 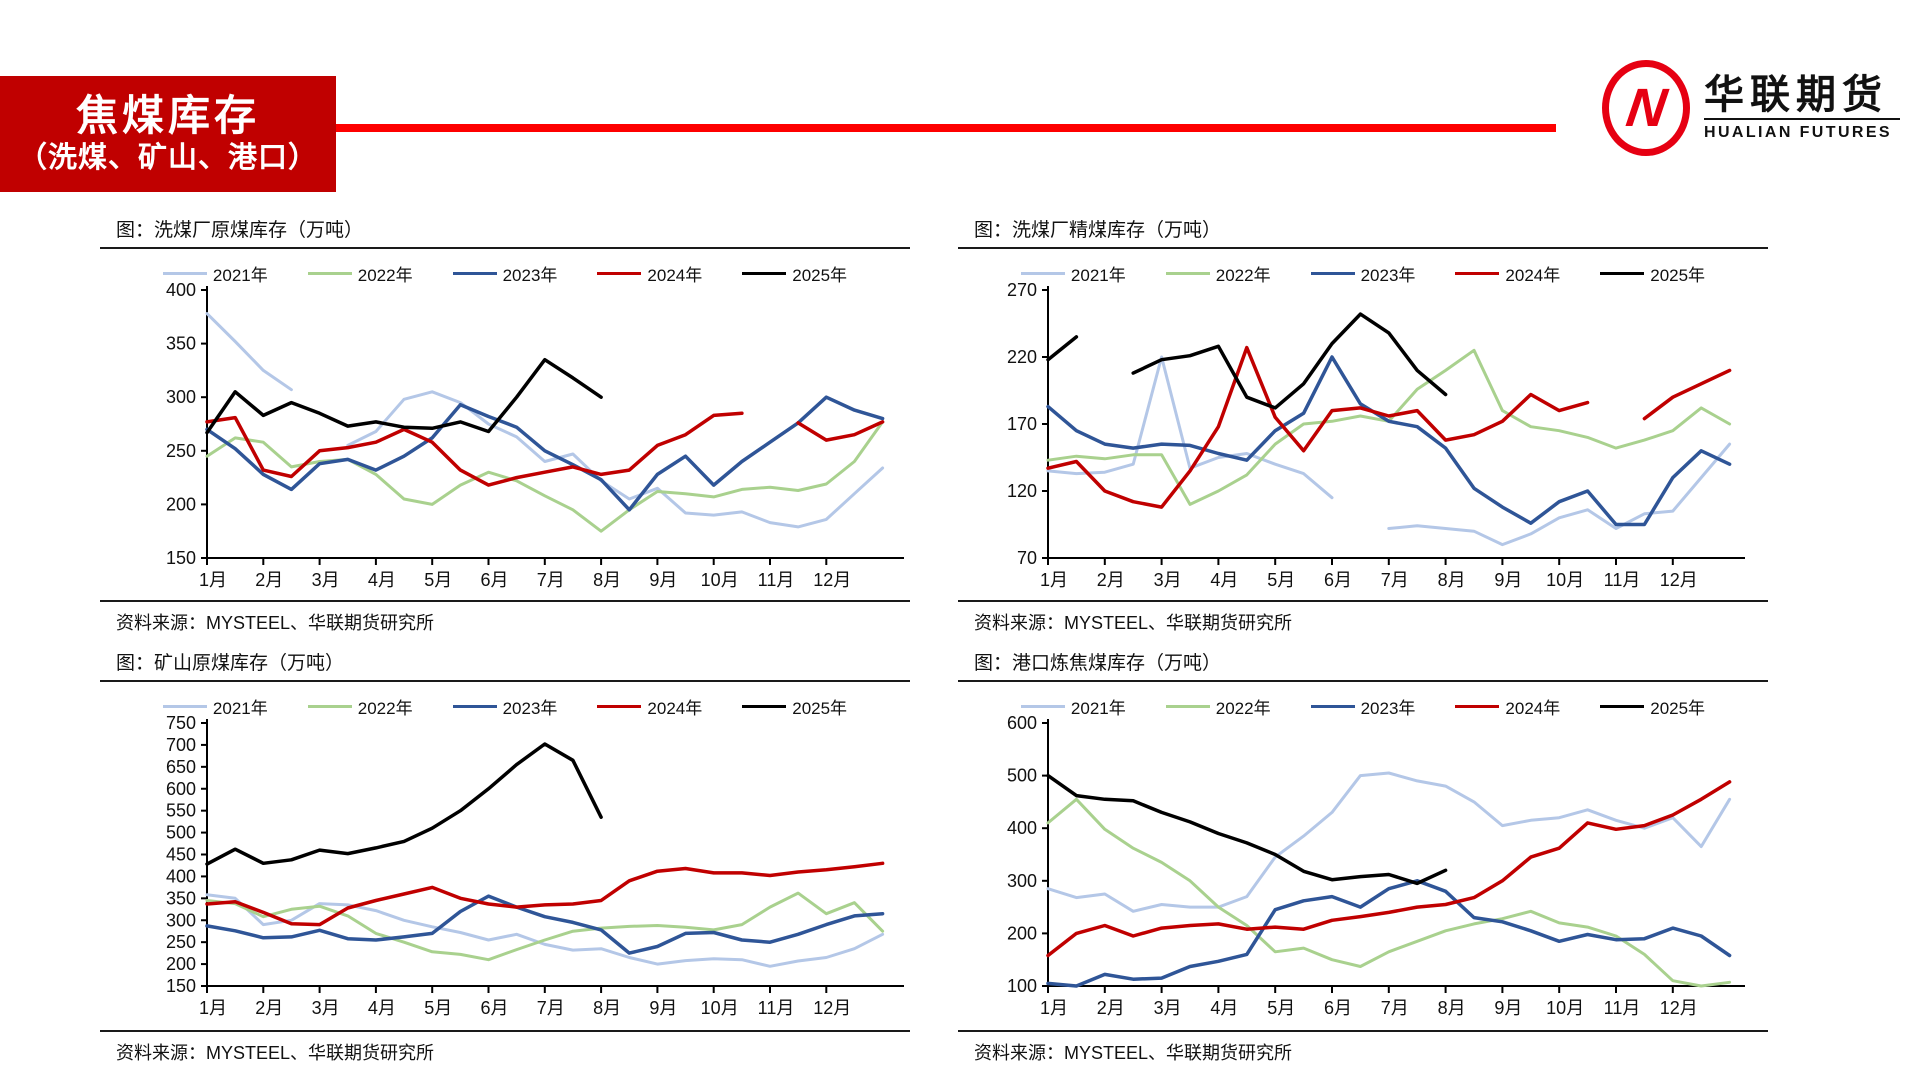 I want to click on slide-subtitle: （洗煤、矿山、港口）, so click(x=167, y=158).